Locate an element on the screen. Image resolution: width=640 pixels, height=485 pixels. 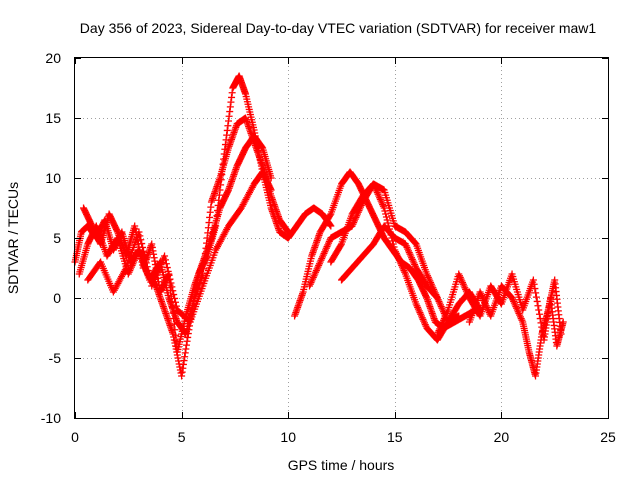
y-tick-label: -5 is located at coordinates (55, 358).